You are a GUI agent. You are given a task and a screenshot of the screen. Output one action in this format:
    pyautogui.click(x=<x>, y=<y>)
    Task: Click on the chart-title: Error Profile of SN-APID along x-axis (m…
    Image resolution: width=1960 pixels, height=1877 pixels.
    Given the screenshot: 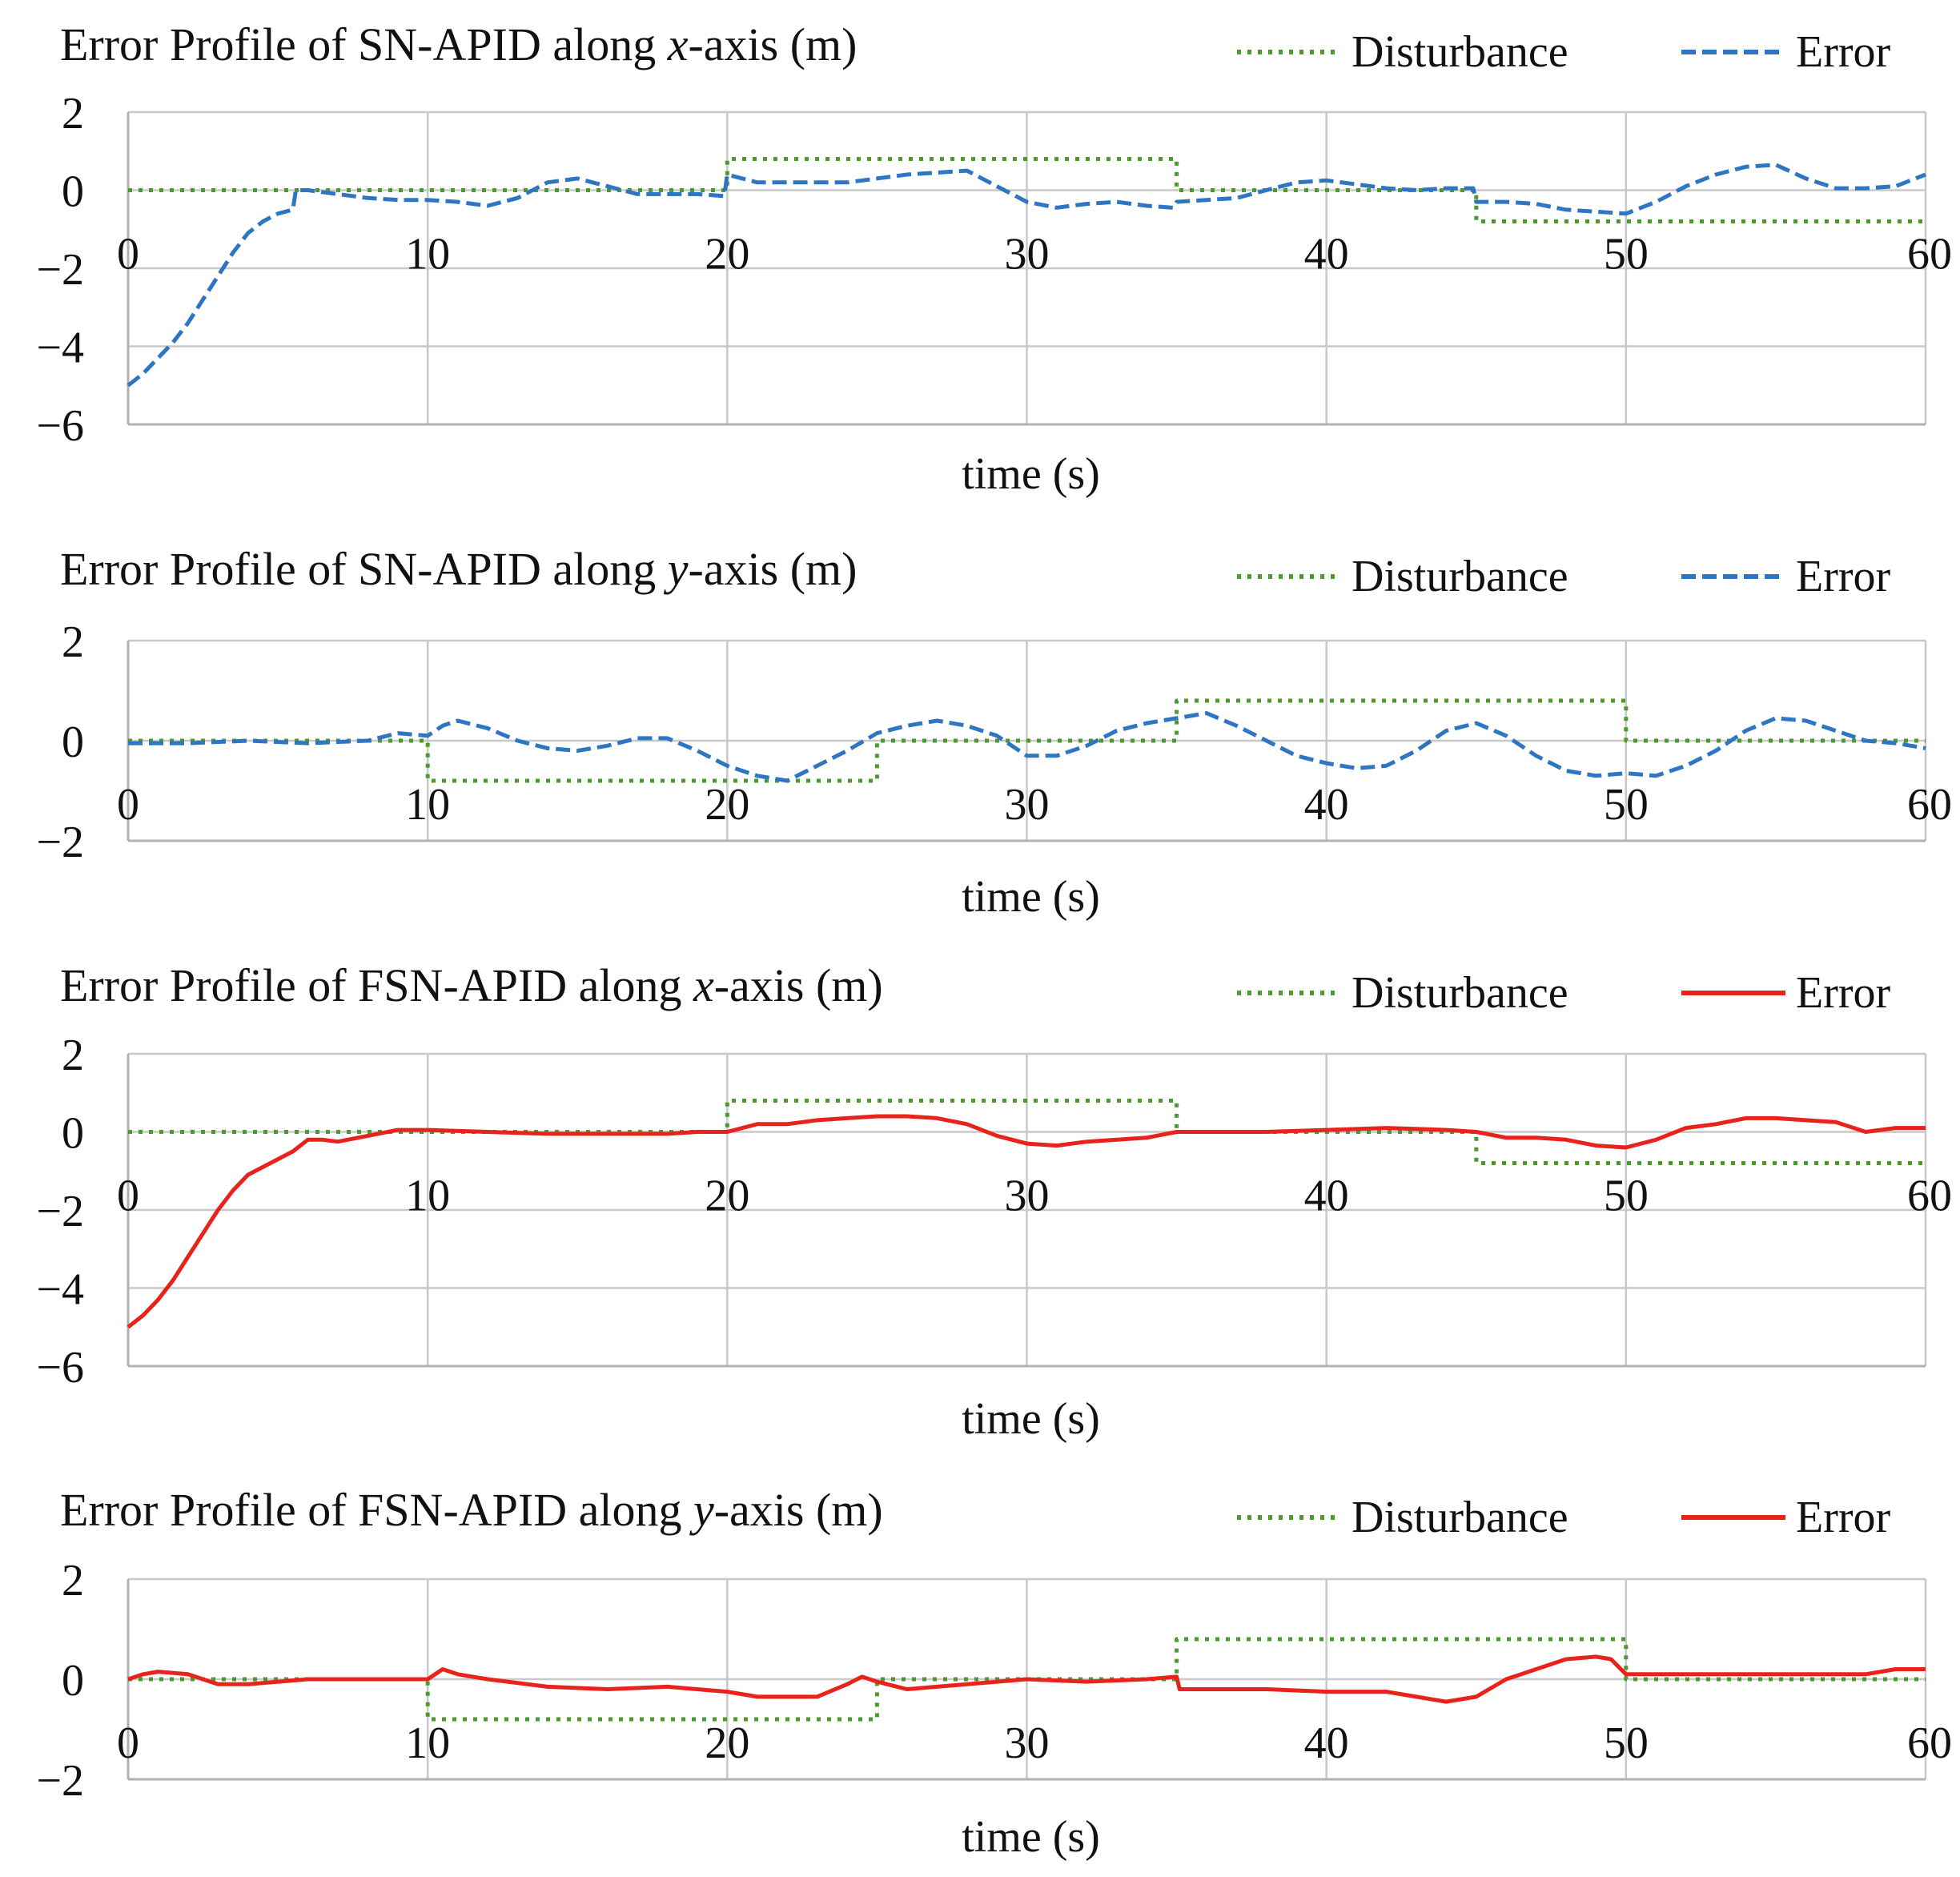 What is the action you would take?
    pyautogui.click(x=459, y=44)
    